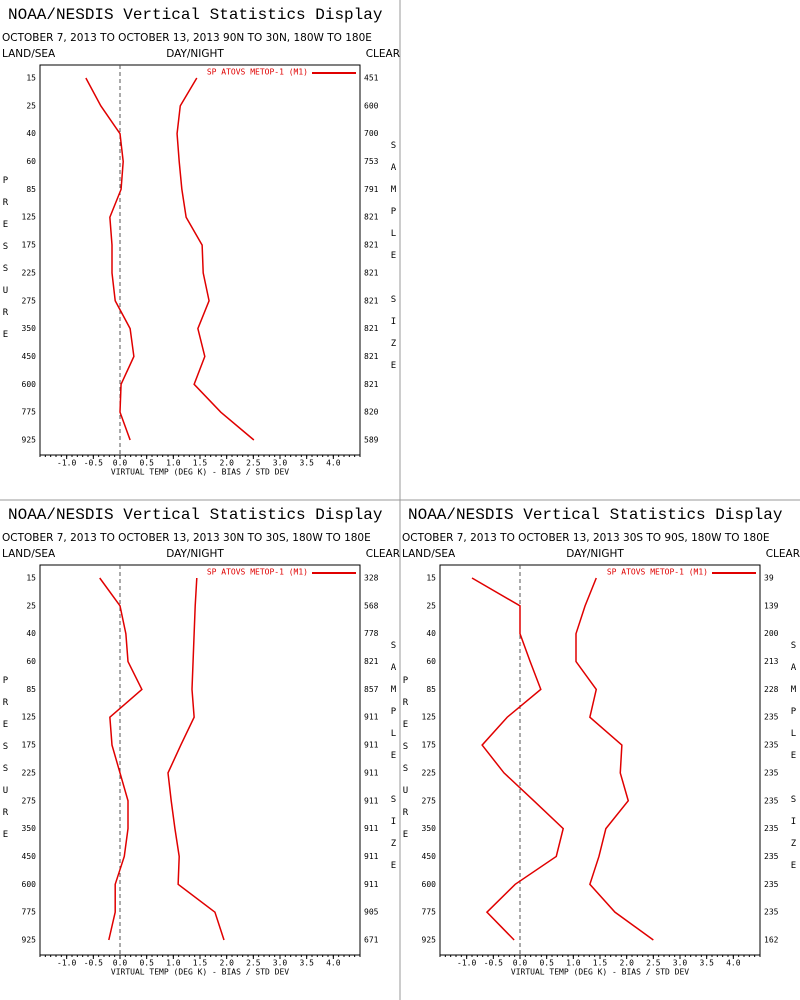 This screenshot has width=800, height=1000. What do you see at coordinates (195, 15) in the screenshot?
I see `chart-title: NOAA/NESDIS Vertical Statistics Display` at bounding box center [195, 15].